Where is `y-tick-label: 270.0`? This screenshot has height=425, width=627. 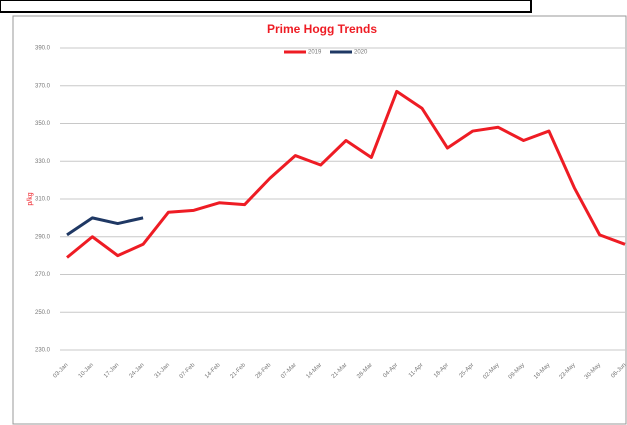 y-tick-label: 270.0 is located at coordinates (43, 275).